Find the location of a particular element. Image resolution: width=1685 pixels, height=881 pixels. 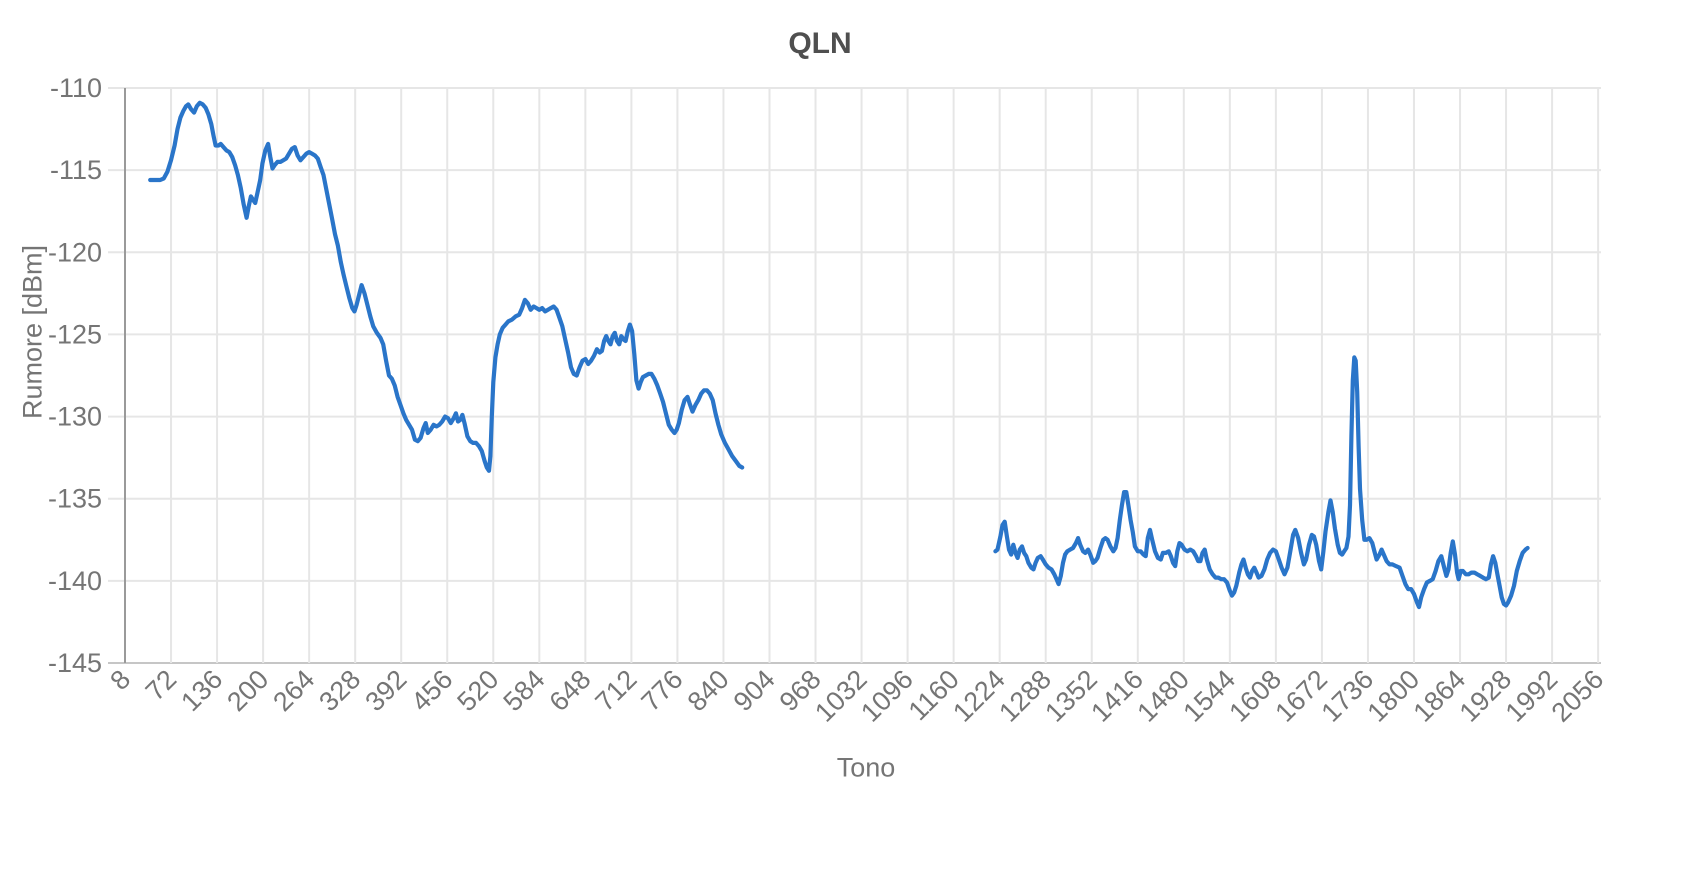

chart-title: QLN is located at coordinates (820, 43).